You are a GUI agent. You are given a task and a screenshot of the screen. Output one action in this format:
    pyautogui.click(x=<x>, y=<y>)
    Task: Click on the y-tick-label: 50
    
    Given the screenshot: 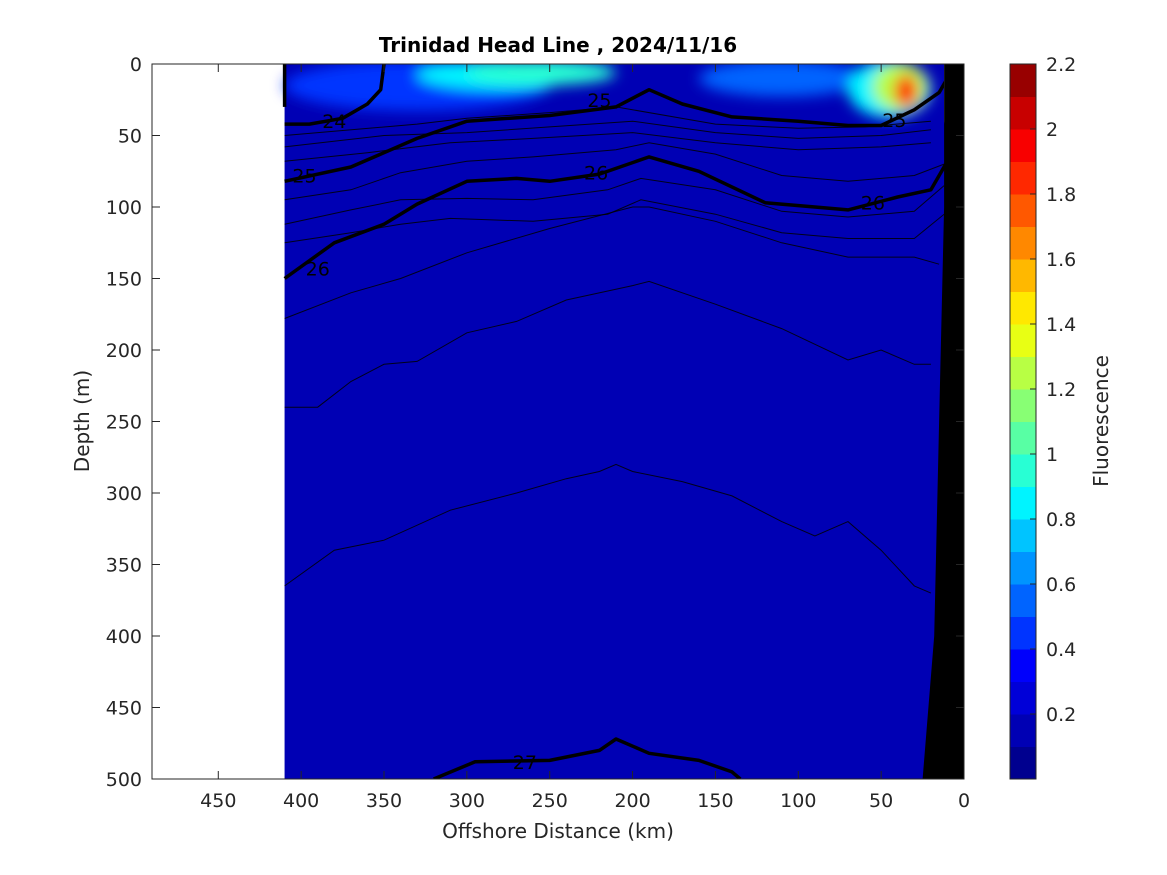 What is the action you would take?
    pyautogui.click(x=130, y=137)
    